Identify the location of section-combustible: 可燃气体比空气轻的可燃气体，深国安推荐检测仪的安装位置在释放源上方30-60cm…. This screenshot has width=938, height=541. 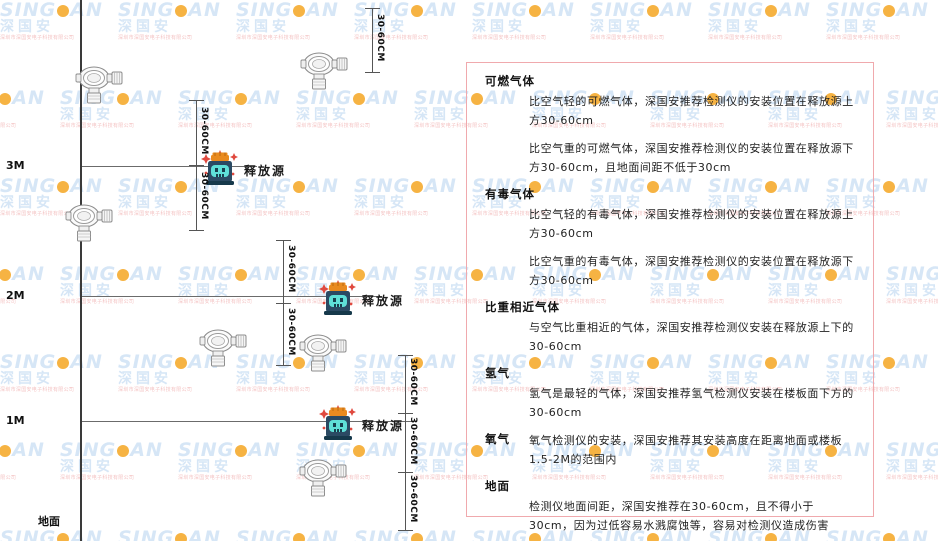
(668, 125).